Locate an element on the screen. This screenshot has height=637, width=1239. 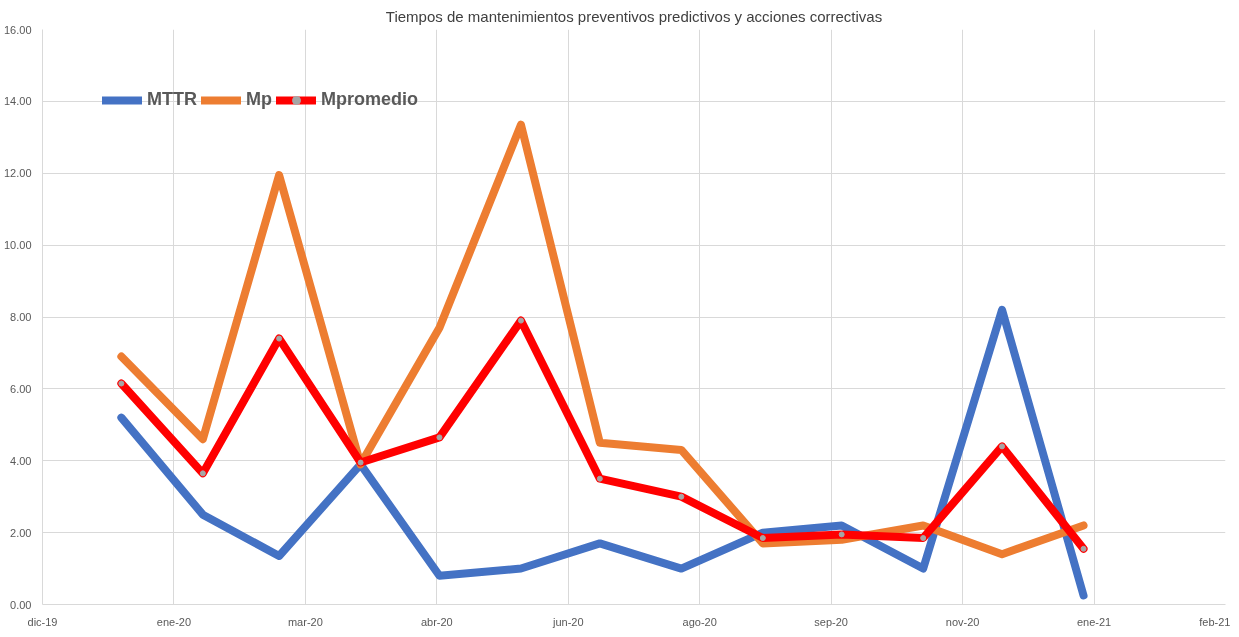
x-tick-label: feb-21 is located at coordinates (1215, 621).